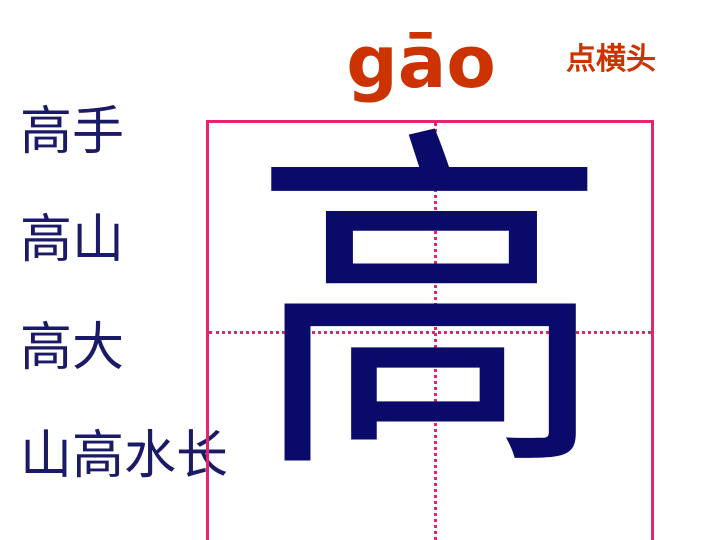 The width and height of the screenshot is (720, 540). What do you see at coordinates (421, 62) in the screenshot?
I see `pinyin-label: gāo` at bounding box center [421, 62].